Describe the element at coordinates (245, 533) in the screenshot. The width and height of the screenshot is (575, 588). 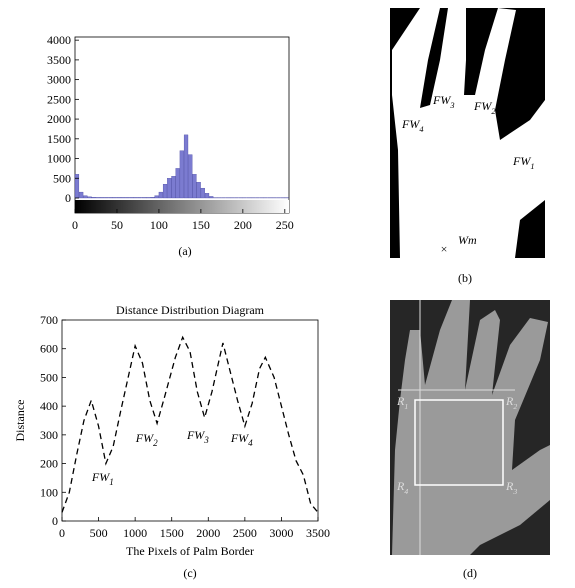
I see `x-tick-label: 2500` at that location.